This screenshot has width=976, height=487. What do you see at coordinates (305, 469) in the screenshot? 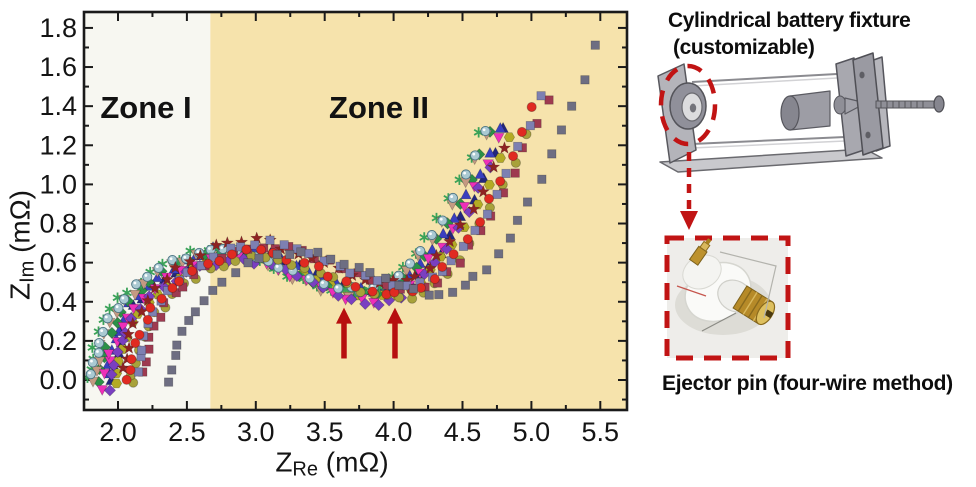
I see `x-axis-subscript: Re` at bounding box center [305, 469].